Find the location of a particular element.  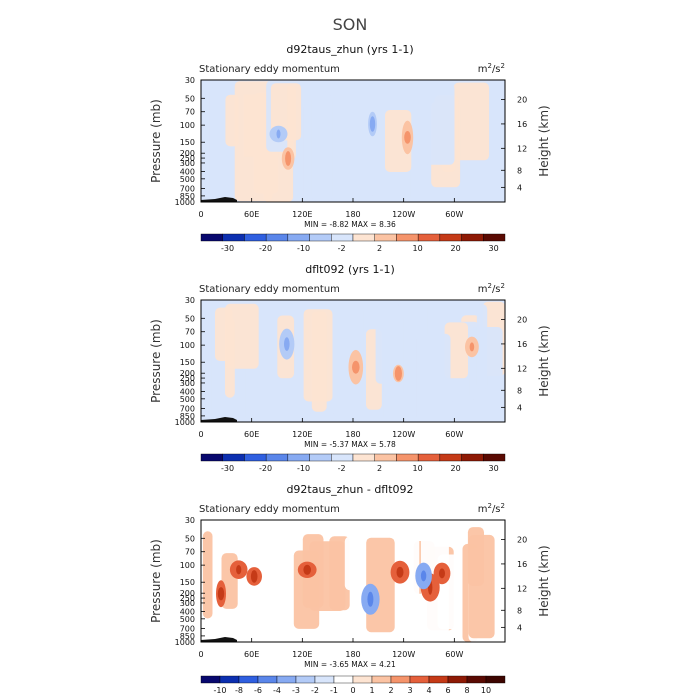

colorbar-label: -30 is located at coordinates (227, 468).